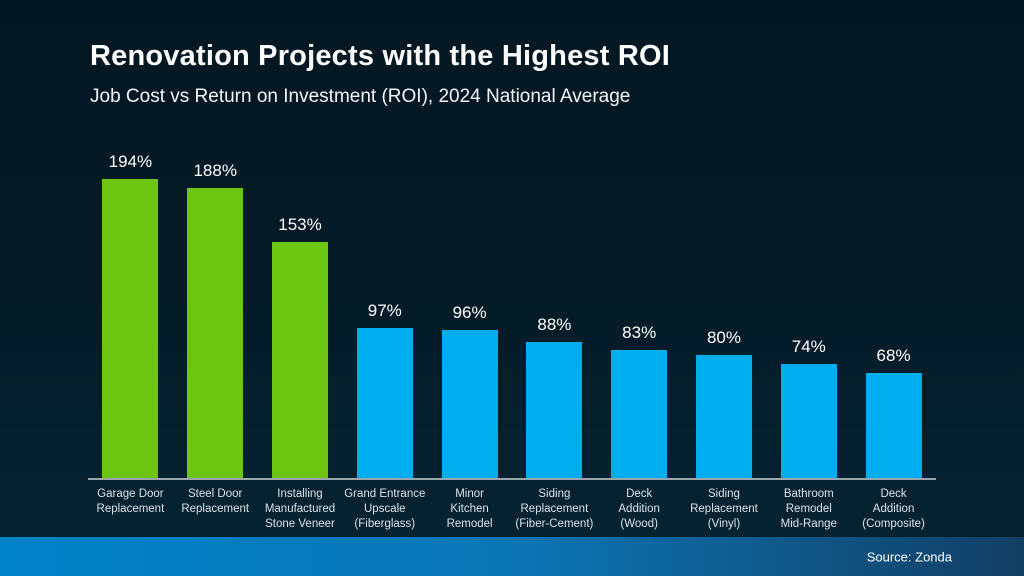 This screenshot has height=576, width=1024. I want to click on bar-value-label: 96%, so click(469, 312).